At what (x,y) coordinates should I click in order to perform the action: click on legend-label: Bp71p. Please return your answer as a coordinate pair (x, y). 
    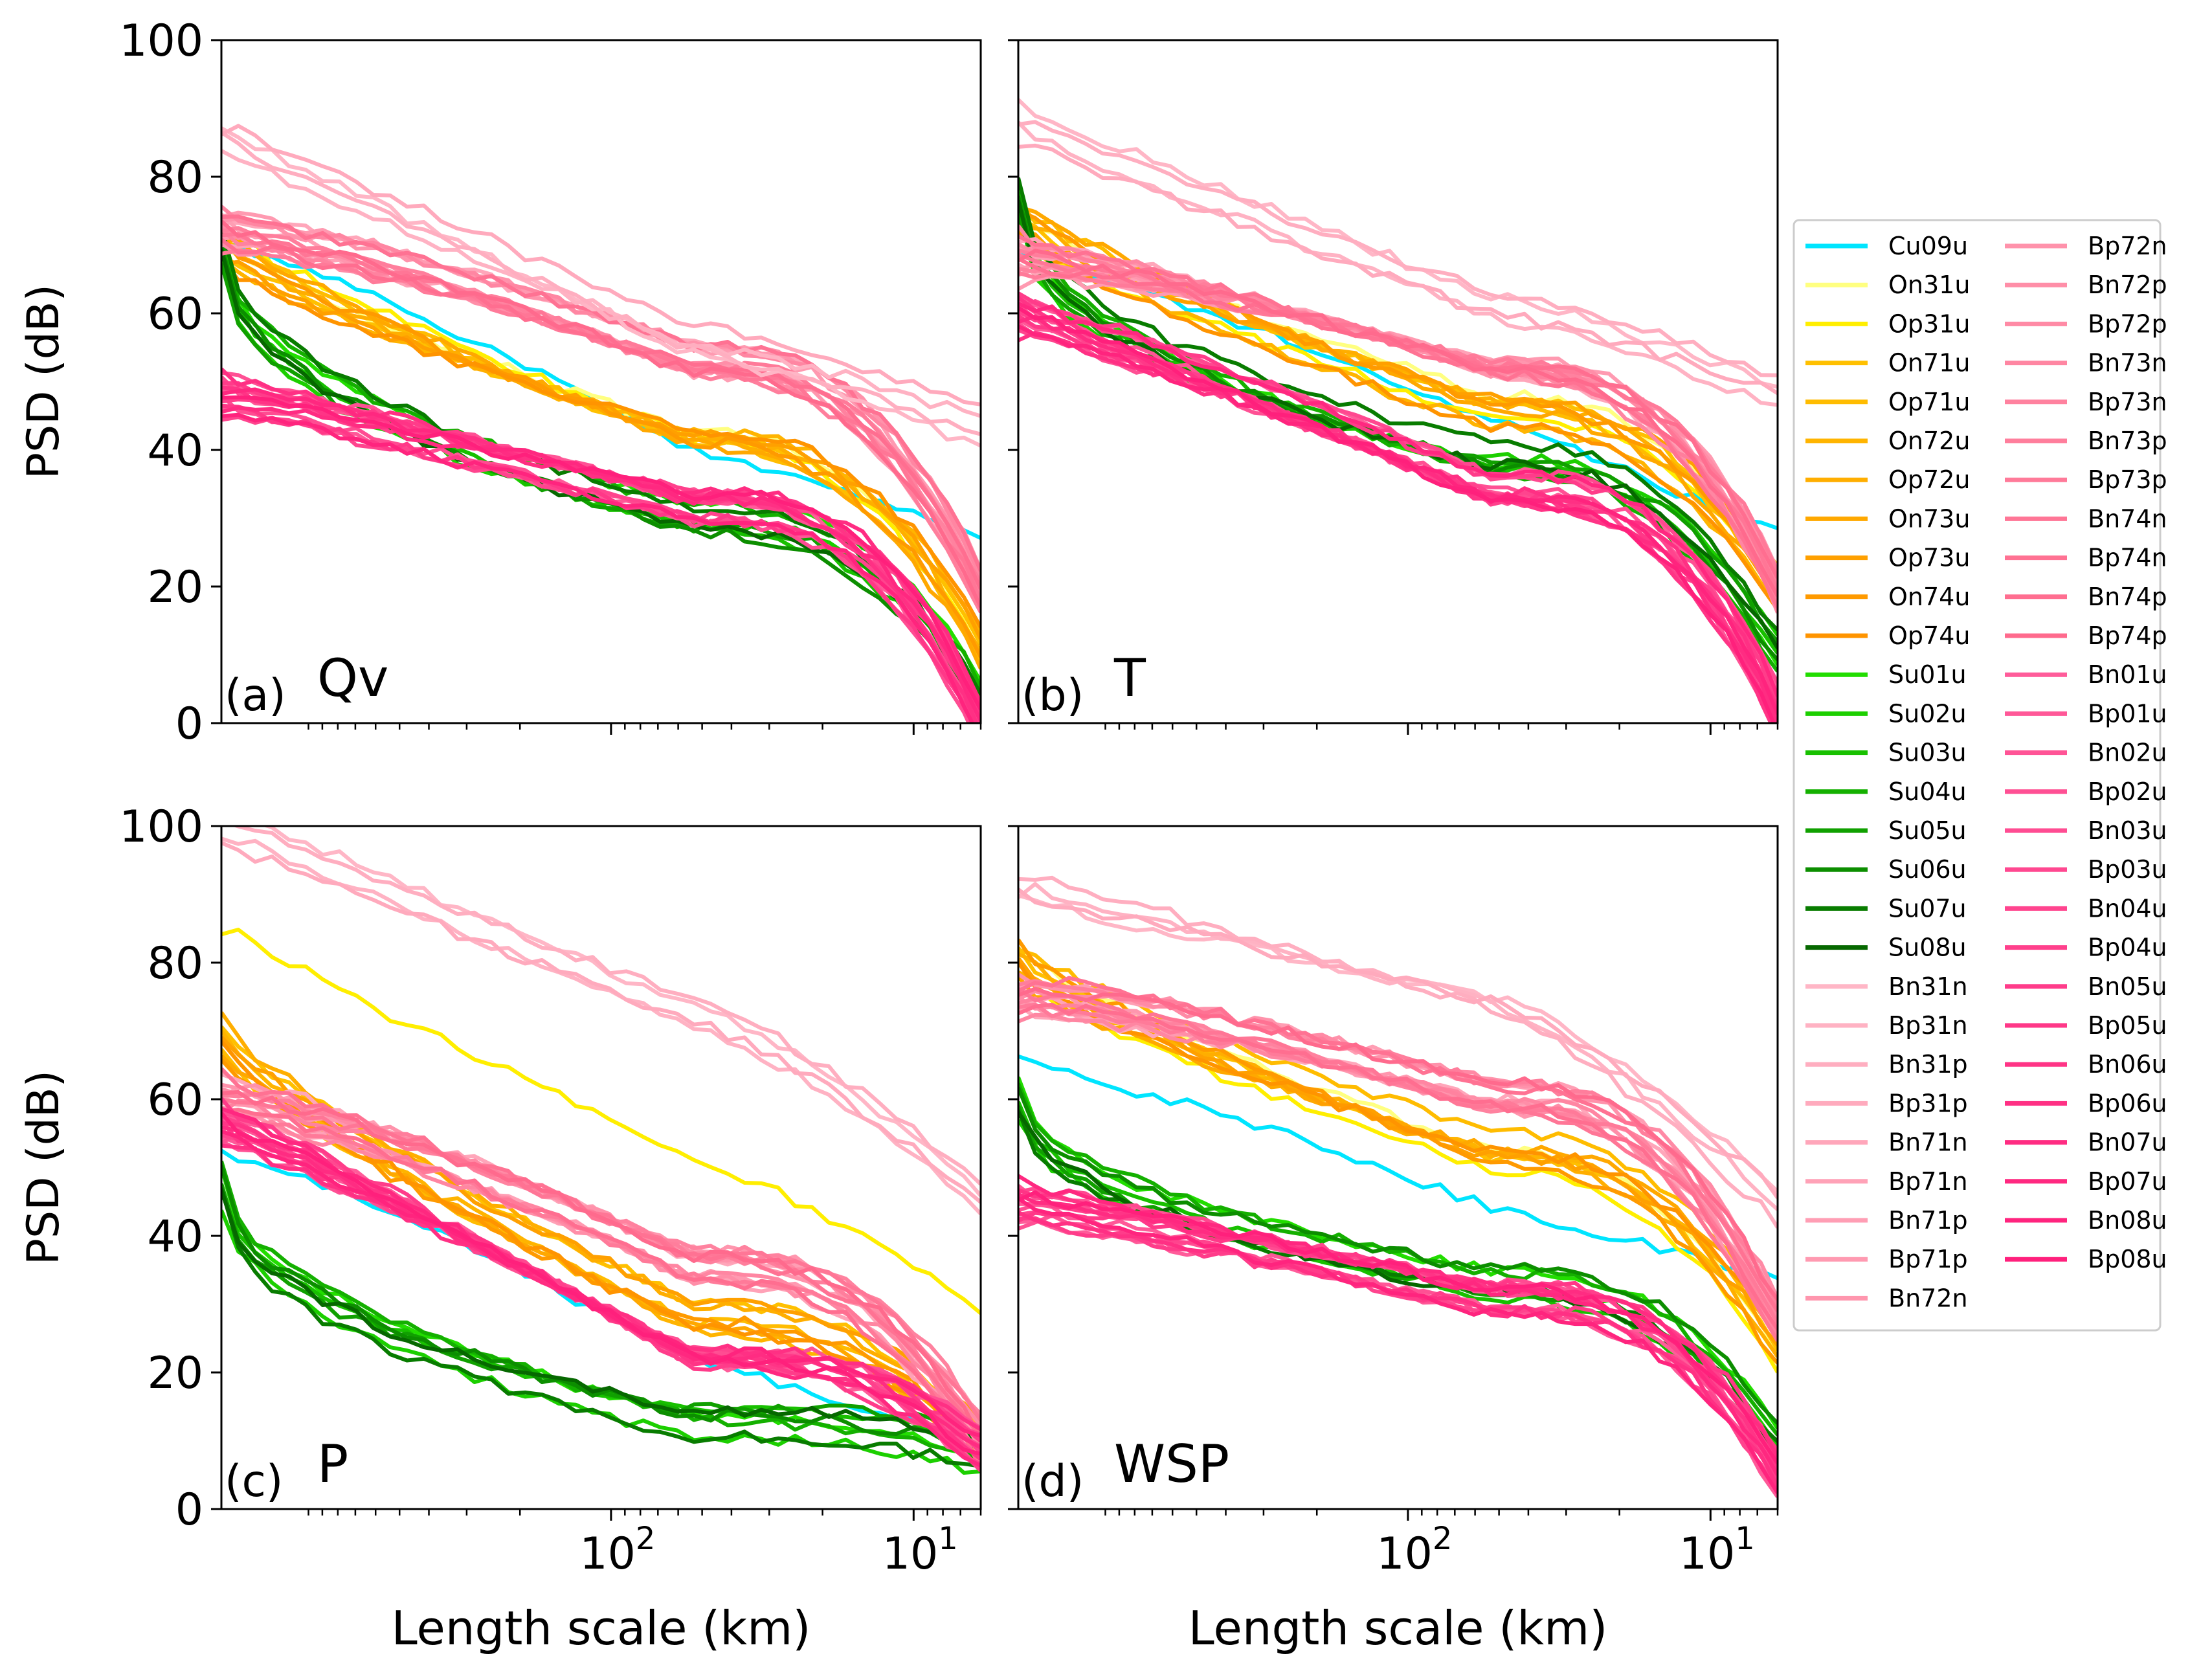
    Looking at the image, I should click on (1928, 1259).